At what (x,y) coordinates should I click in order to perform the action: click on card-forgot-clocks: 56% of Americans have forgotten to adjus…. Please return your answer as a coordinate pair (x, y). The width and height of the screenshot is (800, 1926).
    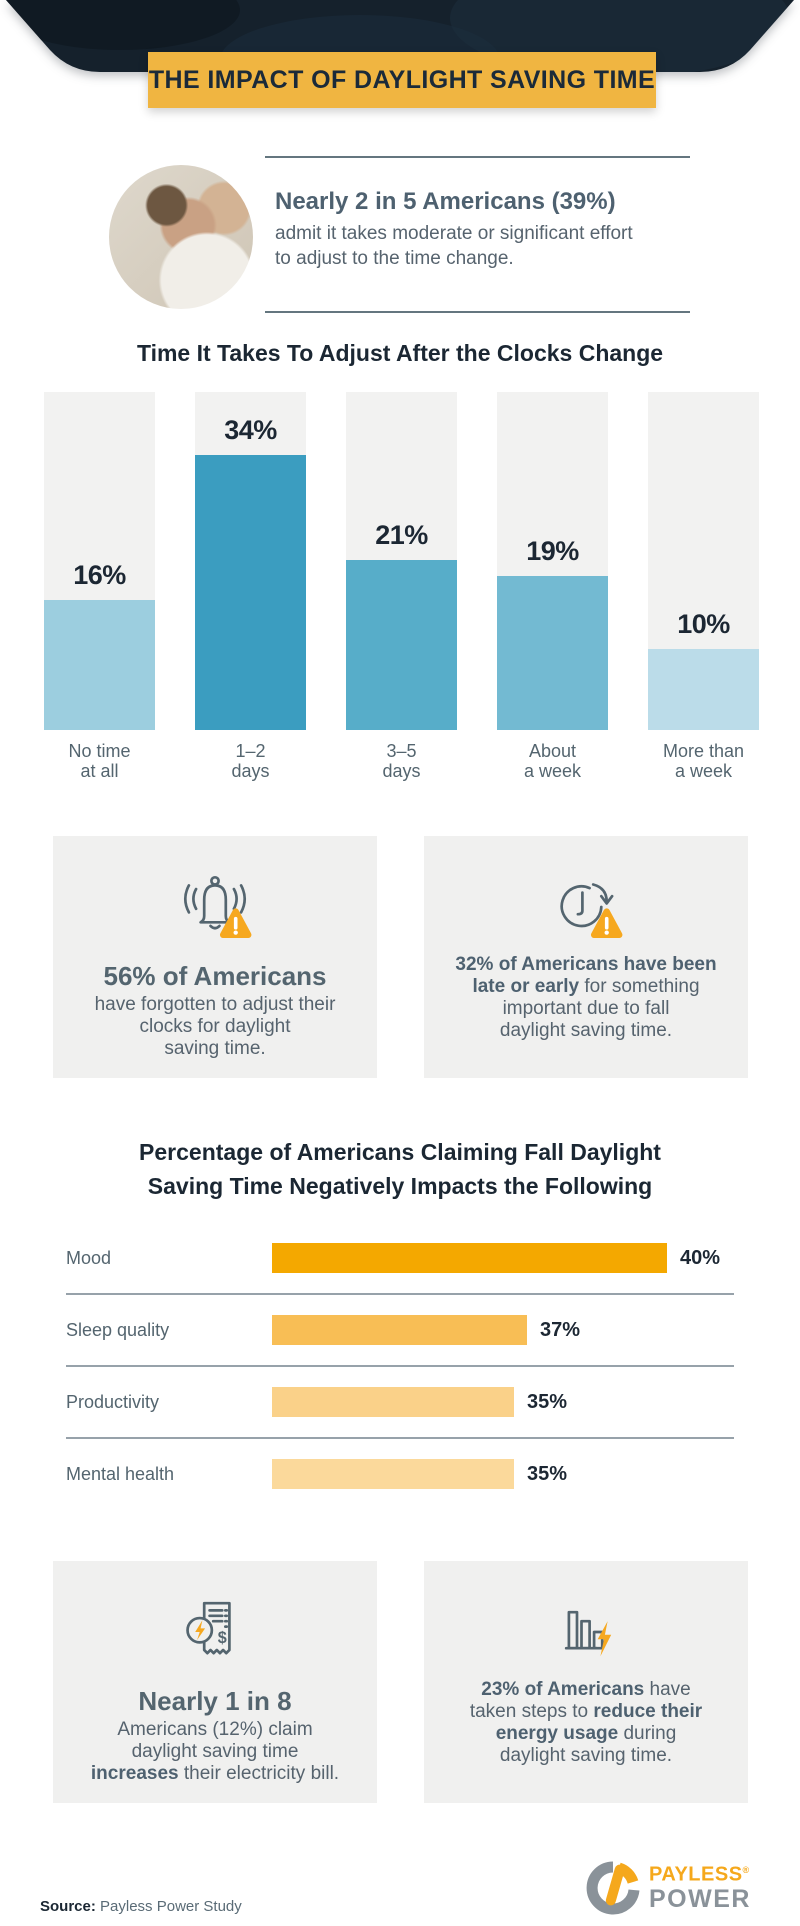
    Looking at the image, I should click on (215, 957).